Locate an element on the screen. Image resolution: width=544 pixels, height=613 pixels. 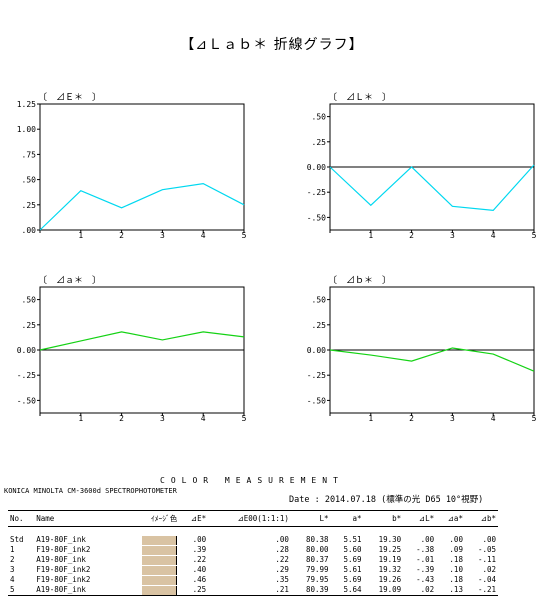
header-image-color: ｲﾒｰｼﾞ色 is located at coordinates (150, 518).